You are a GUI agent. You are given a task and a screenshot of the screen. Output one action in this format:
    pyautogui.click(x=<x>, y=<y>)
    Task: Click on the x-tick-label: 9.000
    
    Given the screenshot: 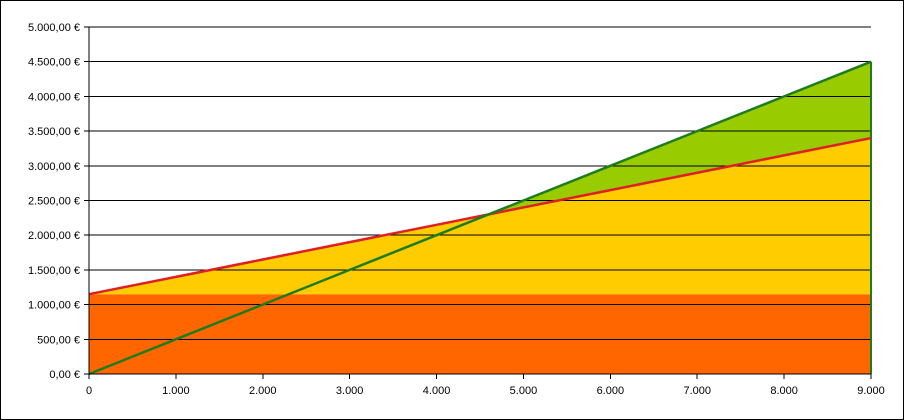 What is the action you would take?
    pyautogui.click(x=871, y=391)
    